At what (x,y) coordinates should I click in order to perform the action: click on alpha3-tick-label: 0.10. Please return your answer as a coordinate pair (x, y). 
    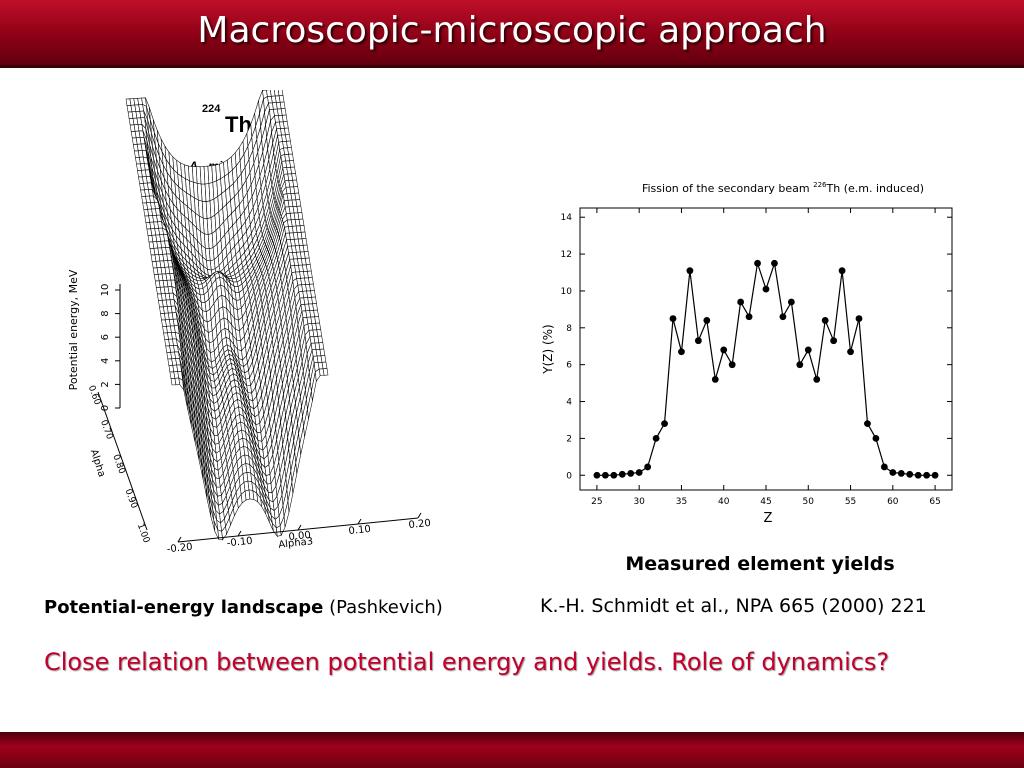
    Looking at the image, I should click on (359, 530).